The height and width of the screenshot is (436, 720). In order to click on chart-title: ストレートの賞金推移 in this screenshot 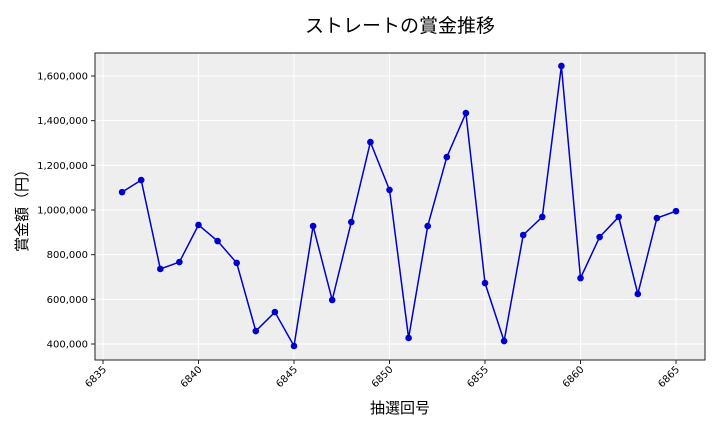, I will do `click(400, 26)`.